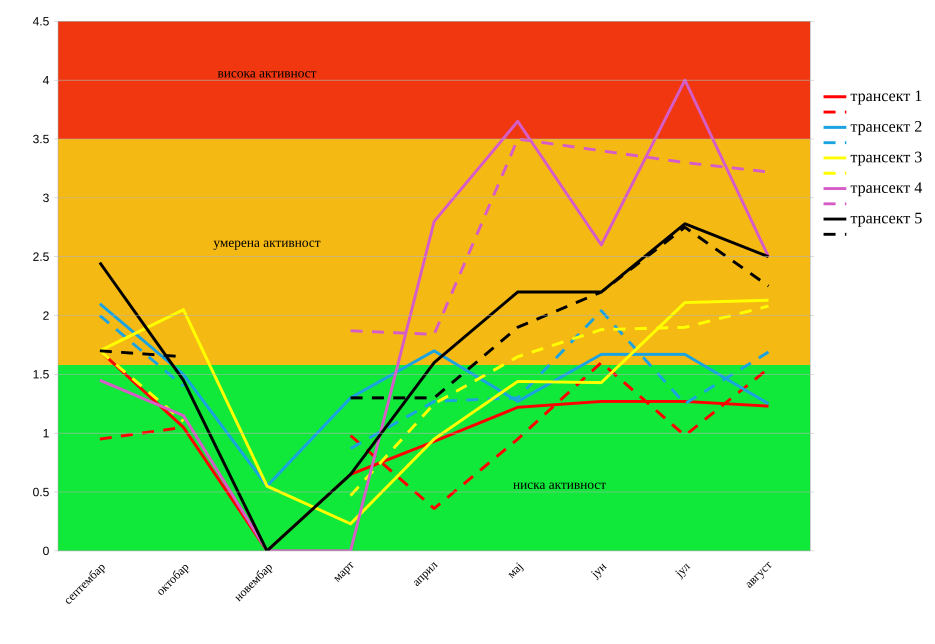 This screenshot has height=644, width=935. What do you see at coordinates (41, 256) in the screenshot?
I see `y-tick-label: 2.5` at bounding box center [41, 256].